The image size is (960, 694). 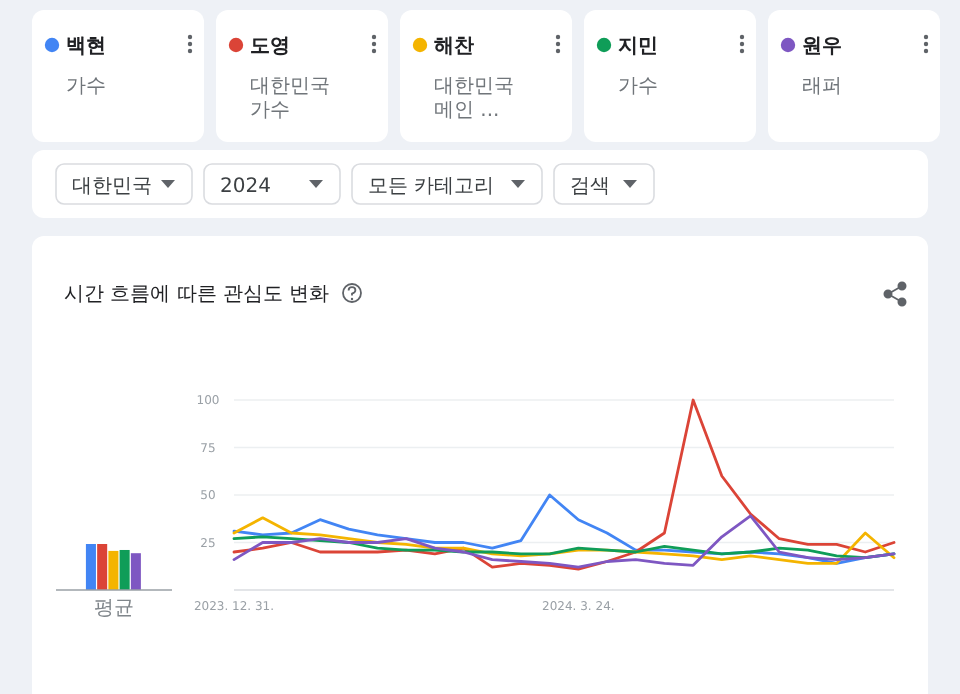 I want to click on text: 대한민국 가수, so click(x=290, y=99).